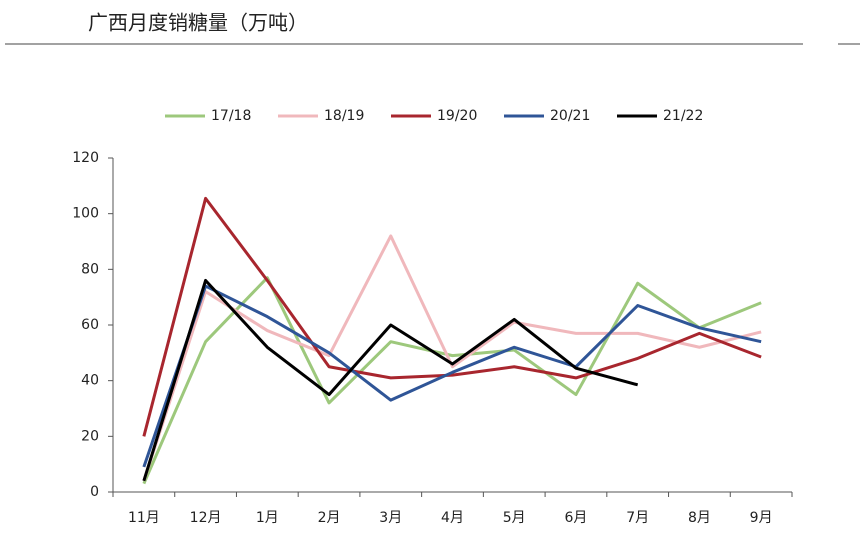  I want to click on legend-label: 17/18, so click(231, 116).